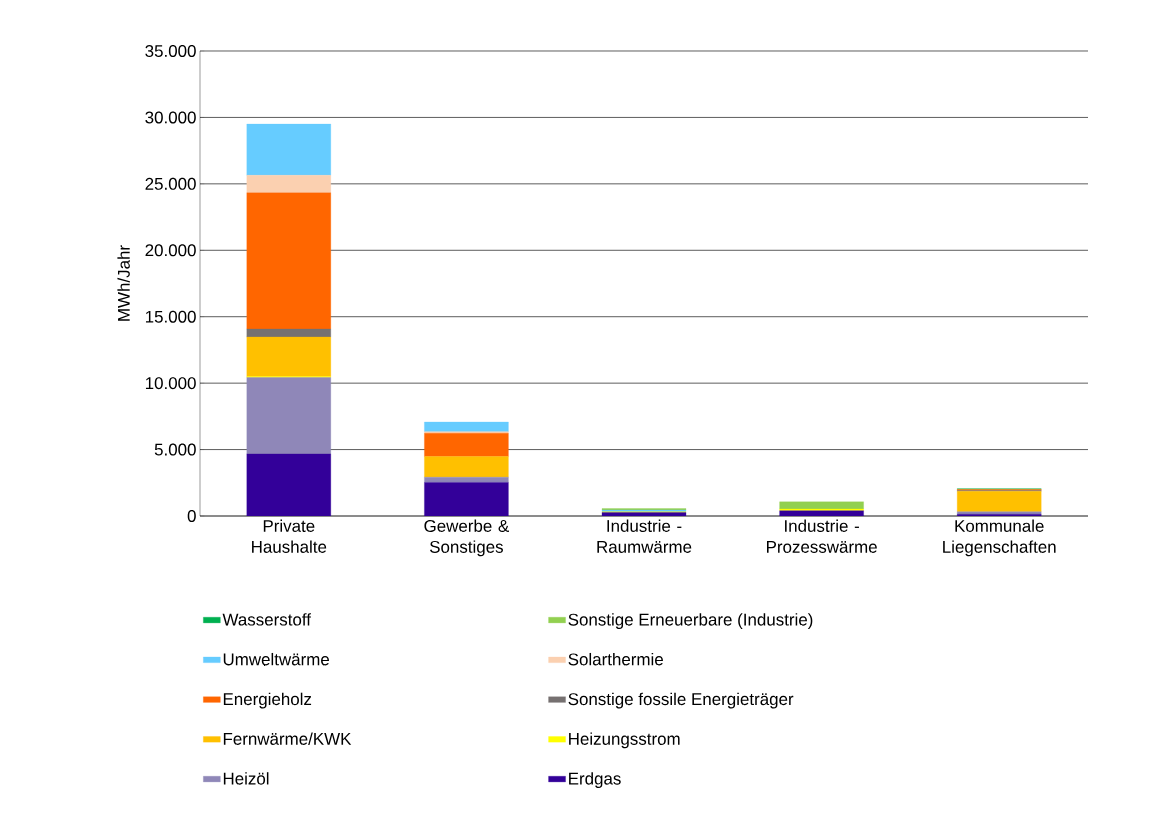  Describe the element at coordinates (287, 738) in the screenshot. I see `legend-label: Fernwärme/KWK` at that location.